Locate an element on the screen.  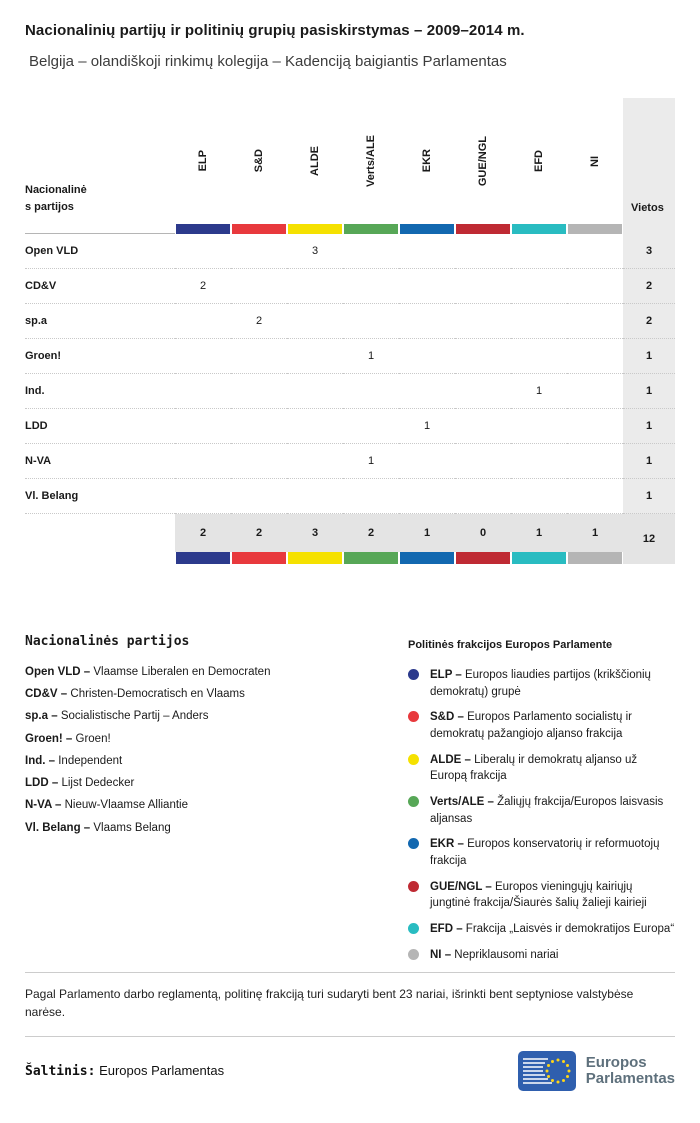
divider-bottom is located at coordinates (350, 1037).